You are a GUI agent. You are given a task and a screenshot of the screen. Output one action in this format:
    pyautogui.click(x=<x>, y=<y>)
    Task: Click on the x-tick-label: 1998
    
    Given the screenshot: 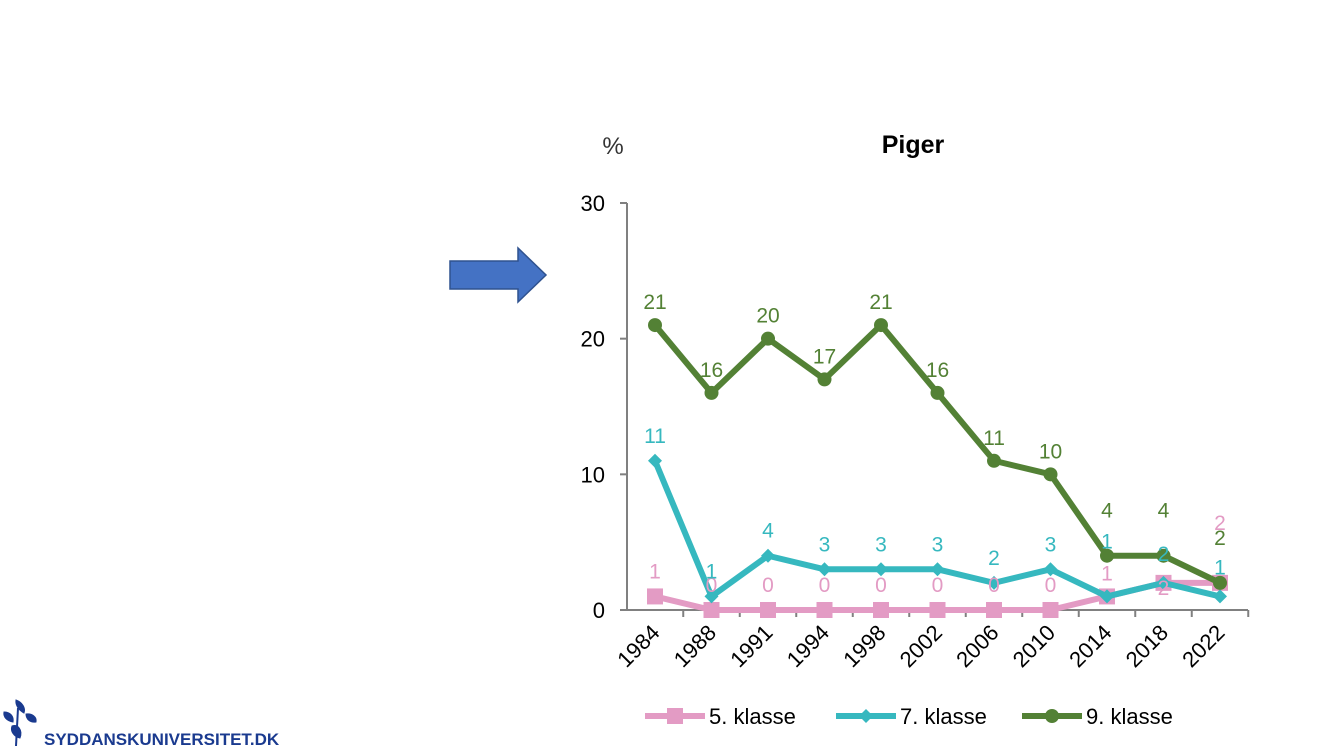 What is the action you would take?
    pyautogui.click(x=864, y=646)
    